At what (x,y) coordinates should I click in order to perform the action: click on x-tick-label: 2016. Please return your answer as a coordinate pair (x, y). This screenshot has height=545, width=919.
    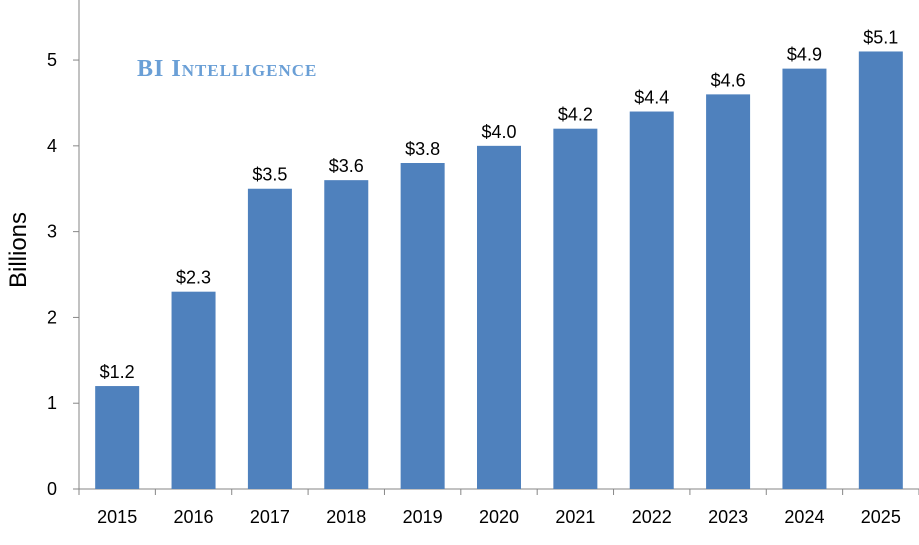
    Looking at the image, I should click on (194, 517).